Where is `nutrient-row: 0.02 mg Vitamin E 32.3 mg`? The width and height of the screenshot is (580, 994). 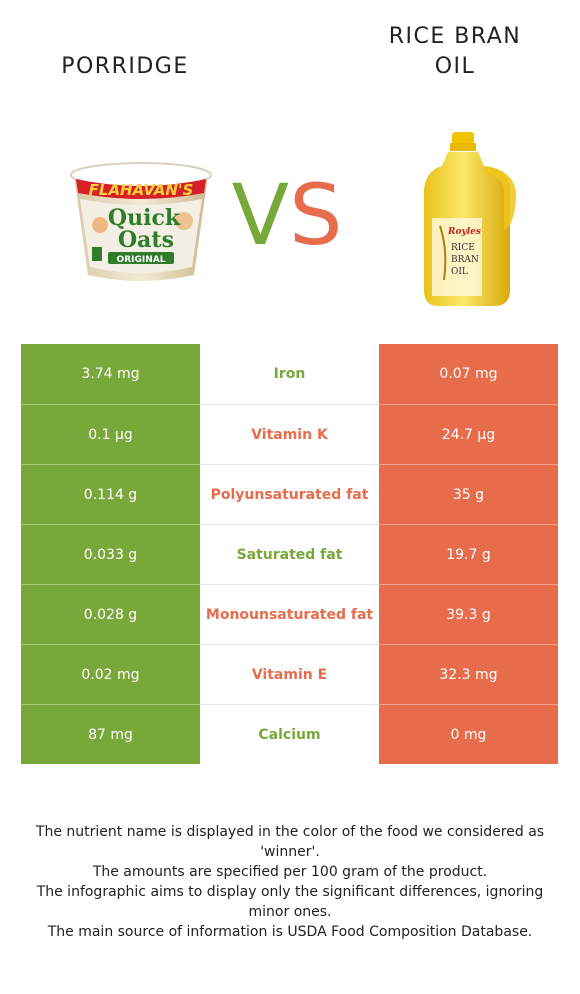
nutrient-row: 0.02 mg Vitamin E 32.3 mg is located at coordinates (289, 674).